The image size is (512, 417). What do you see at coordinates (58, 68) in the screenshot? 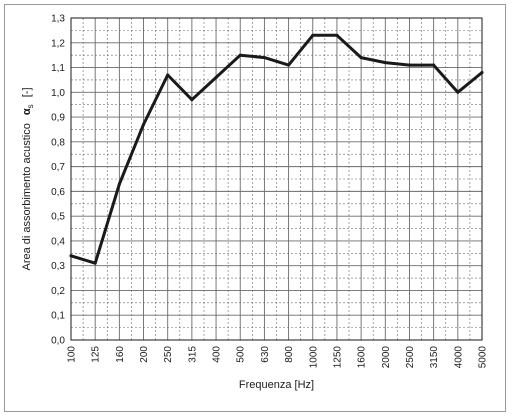
I see `y-tick-label: 1,1` at bounding box center [58, 68].